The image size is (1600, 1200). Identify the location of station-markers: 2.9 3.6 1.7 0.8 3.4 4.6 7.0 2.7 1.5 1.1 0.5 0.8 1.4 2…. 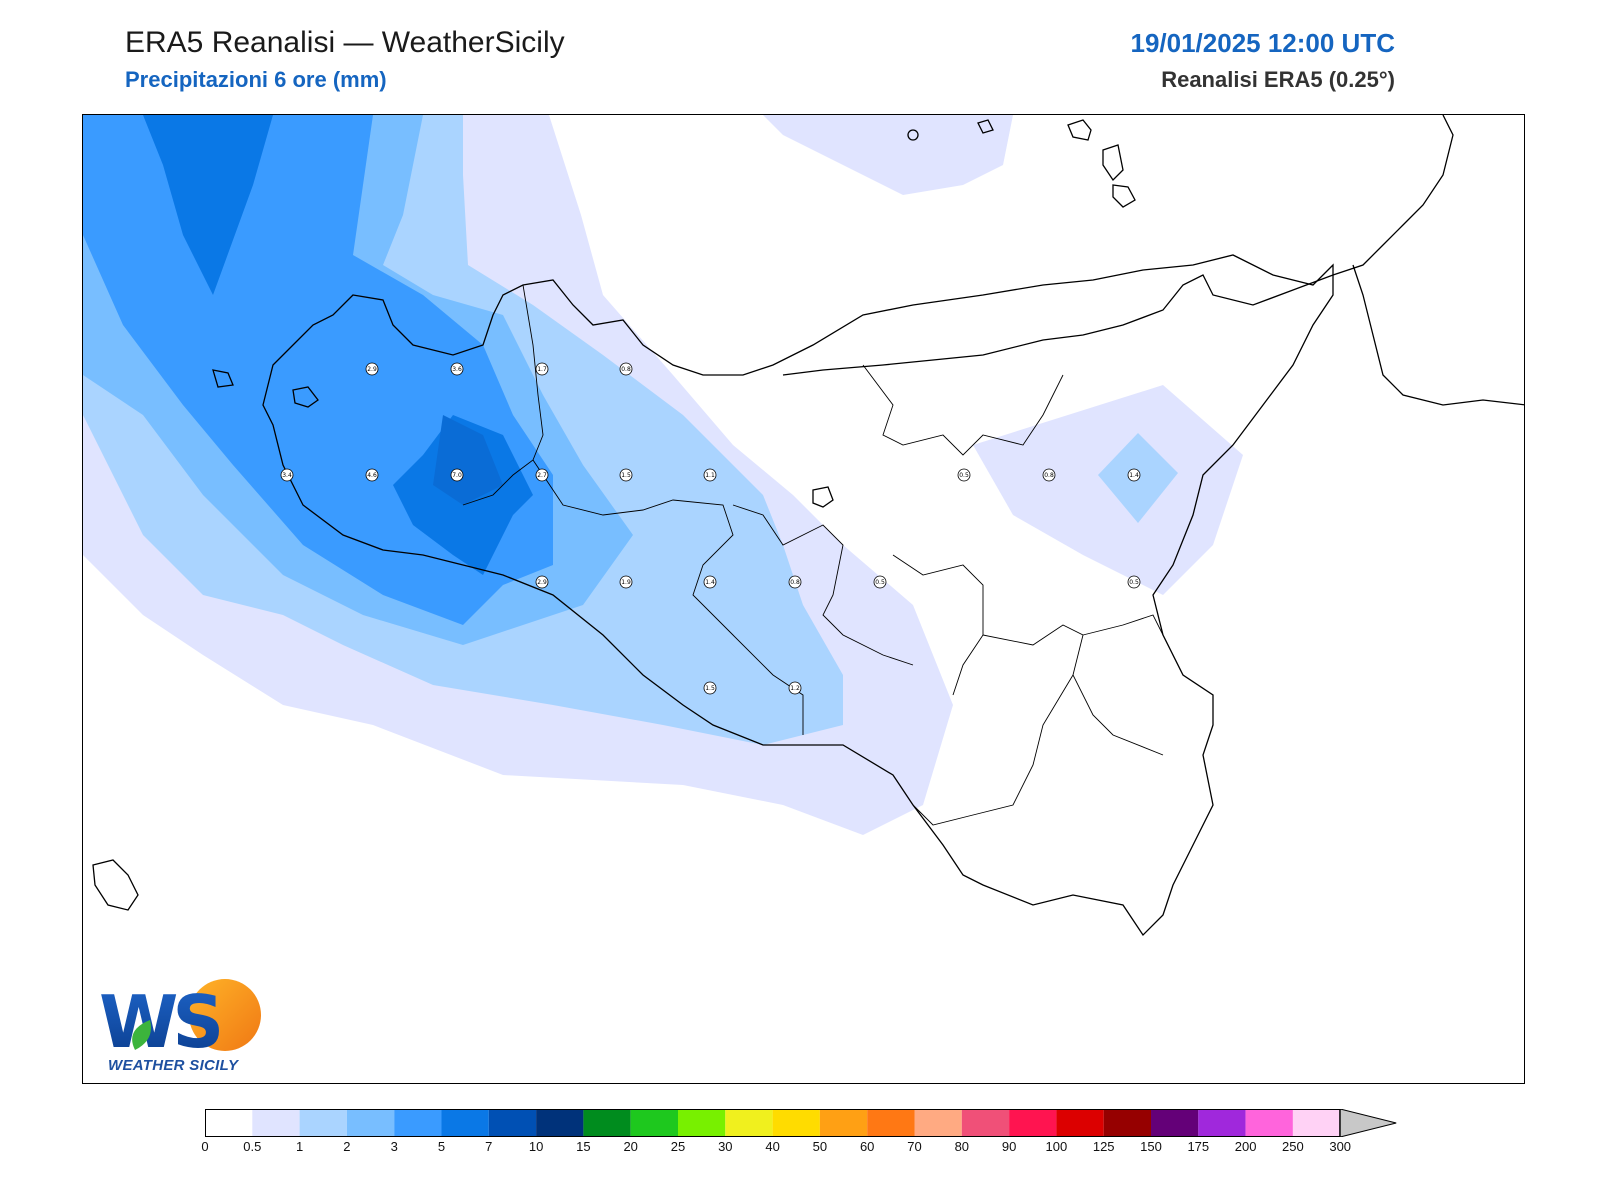
(710, 528).